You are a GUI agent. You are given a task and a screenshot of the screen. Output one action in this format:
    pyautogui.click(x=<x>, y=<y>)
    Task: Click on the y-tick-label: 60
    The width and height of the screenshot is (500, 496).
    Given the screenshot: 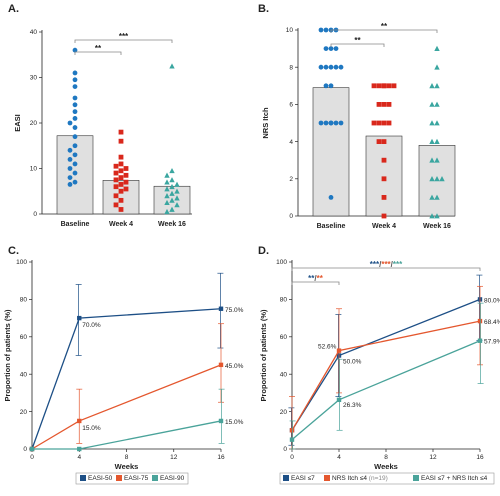 What is the action you would take?
    pyautogui.click(x=284, y=337)
    